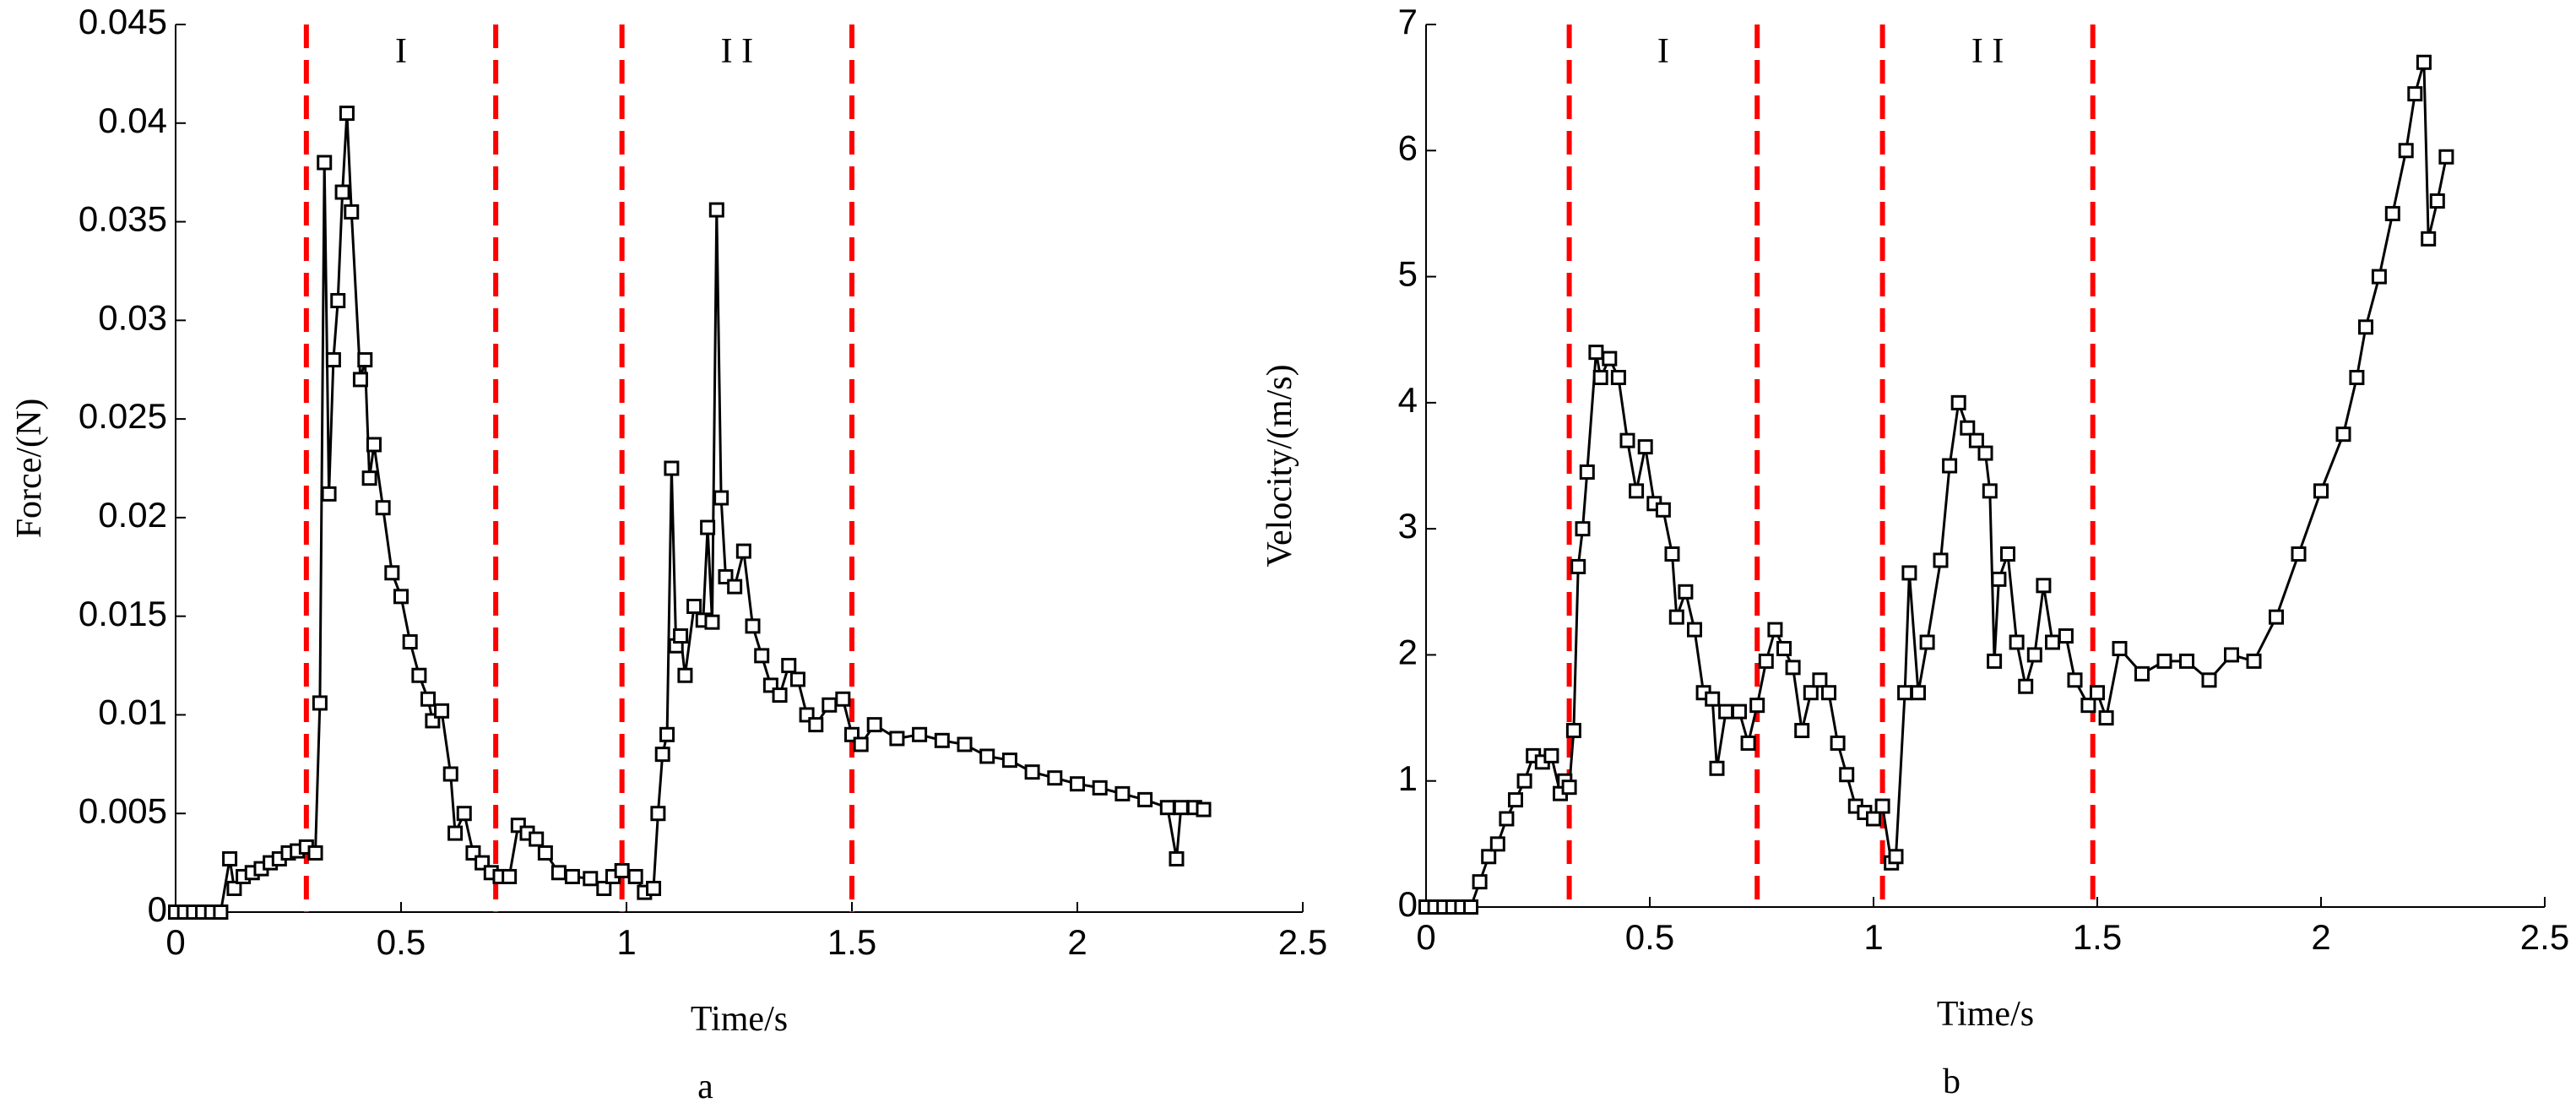 The height and width of the screenshot is (1119, 2576). Describe the element at coordinates (123, 613) in the screenshot. I see `y-tick-label: 0.015` at that location.